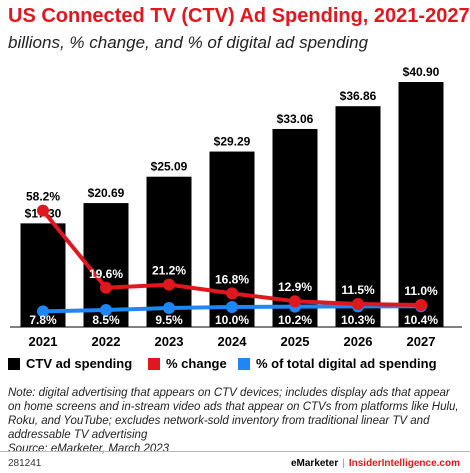  Describe the element at coordinates (14, 363) in the screenshot. I see `legend-swatch-bar` at that location.